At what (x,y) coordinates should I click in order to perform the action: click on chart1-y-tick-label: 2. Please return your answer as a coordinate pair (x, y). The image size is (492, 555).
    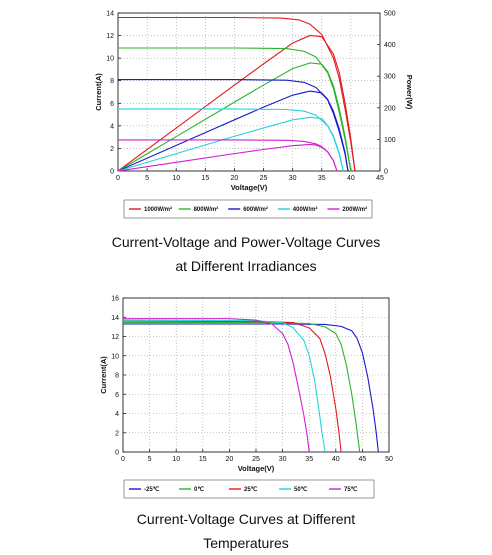
    Looking at the image, I should click on (112, 149).